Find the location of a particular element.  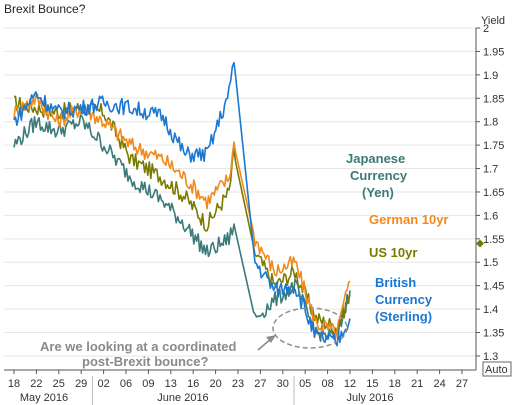

x-tick-label: 16 is located at coordinates (193, 384).